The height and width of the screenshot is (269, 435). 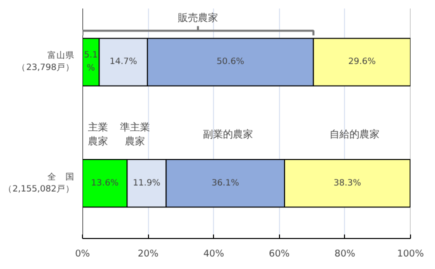 What do you see at coordinates (98, 134) in the screenshot?
I see `series-label: 主業農家` at bounding box center [98, 134].